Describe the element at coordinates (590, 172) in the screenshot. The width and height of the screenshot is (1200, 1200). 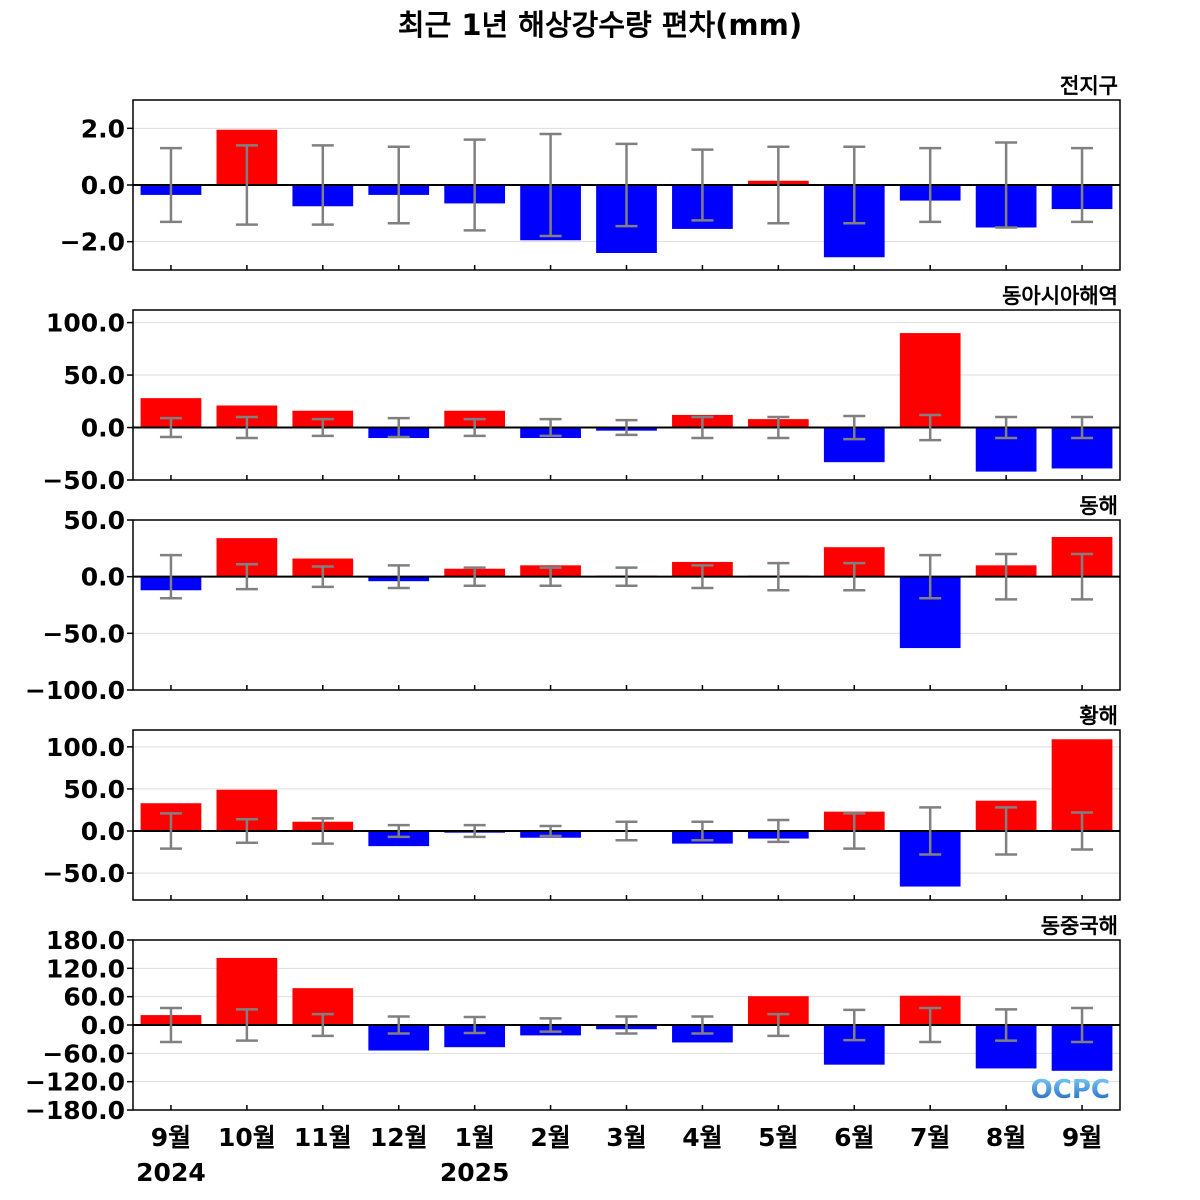
I see `panel-1: −2.0 0.0 2.0 전지구` at that location.